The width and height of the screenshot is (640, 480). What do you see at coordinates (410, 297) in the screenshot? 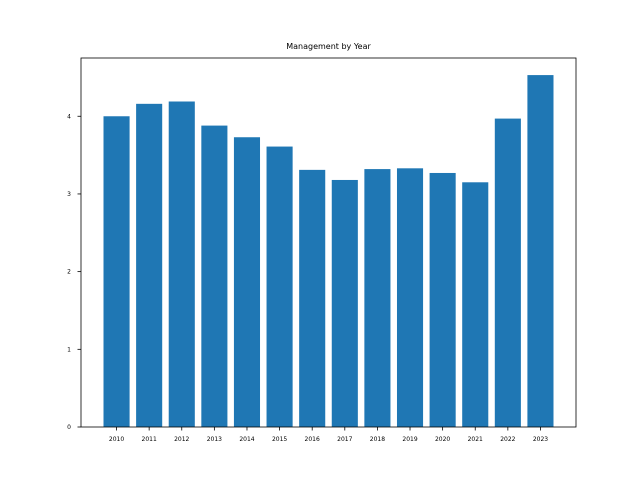
I see `bar-2019` at bounding box center [410, 297].